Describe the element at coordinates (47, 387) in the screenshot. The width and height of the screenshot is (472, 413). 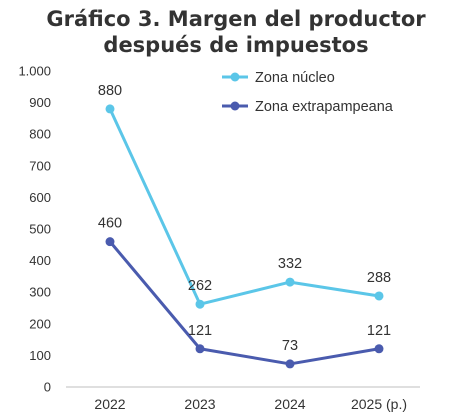
I see `y-tick-label: 0` at that location.